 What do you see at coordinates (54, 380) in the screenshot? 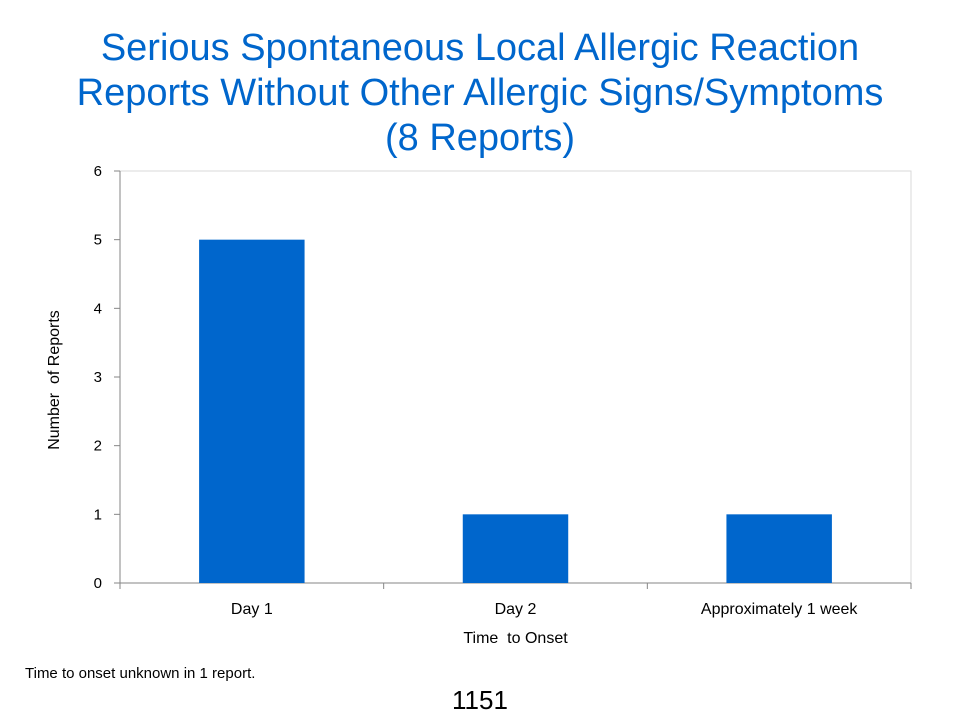
I see `y-axis-title: Number of Reports` at bounding box center [54, 380].